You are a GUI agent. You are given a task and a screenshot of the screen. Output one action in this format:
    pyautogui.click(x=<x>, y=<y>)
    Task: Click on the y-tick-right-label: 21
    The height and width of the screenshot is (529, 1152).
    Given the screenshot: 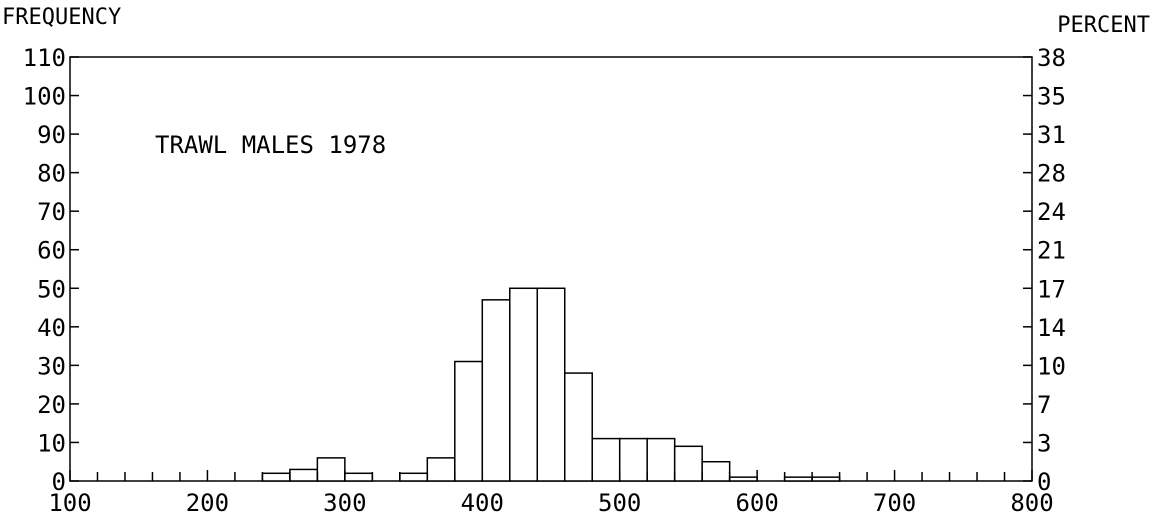 What is the action you would take?
    pyautogui.click(x=1051, y=251)
    